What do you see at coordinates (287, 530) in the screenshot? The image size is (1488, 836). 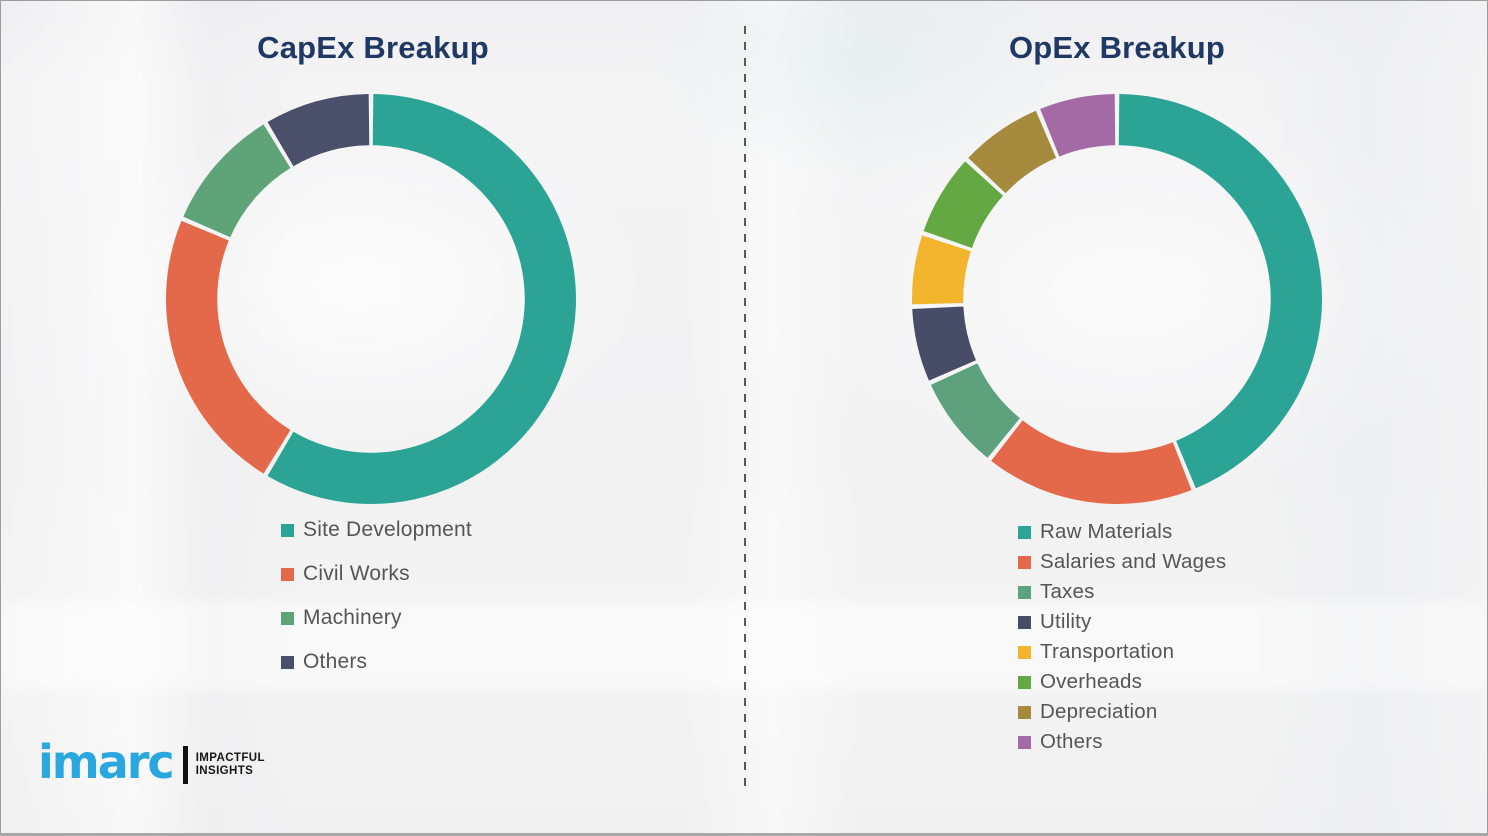 I see `legend-swatch-site-development` at bounding box center [287, 530].